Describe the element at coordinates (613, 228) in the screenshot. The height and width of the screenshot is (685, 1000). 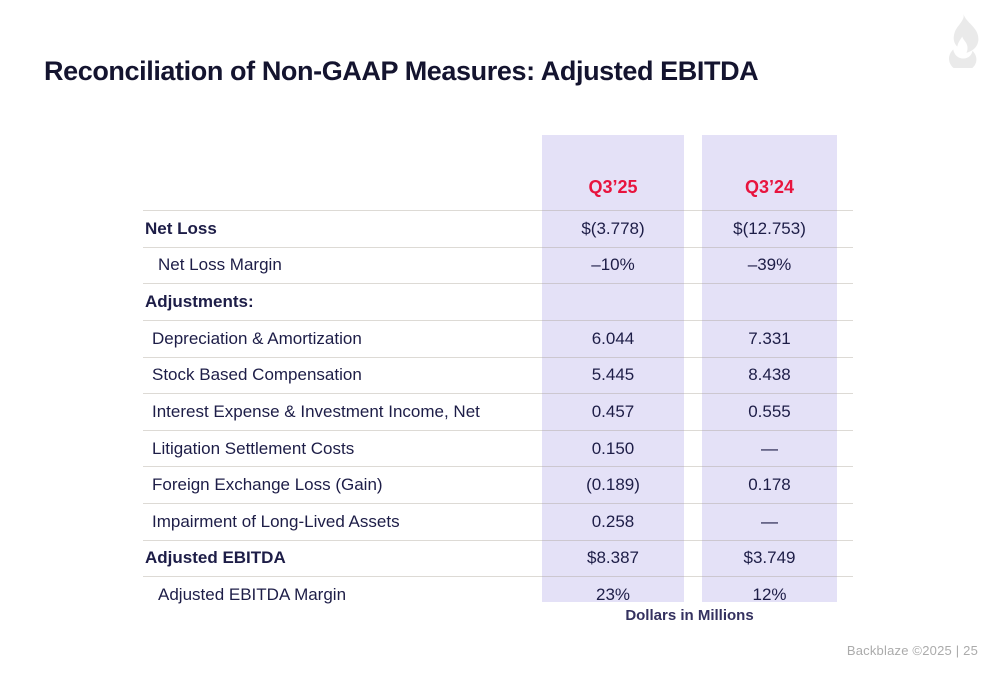
I see `row-value-q325: $(3.778)` at that location.